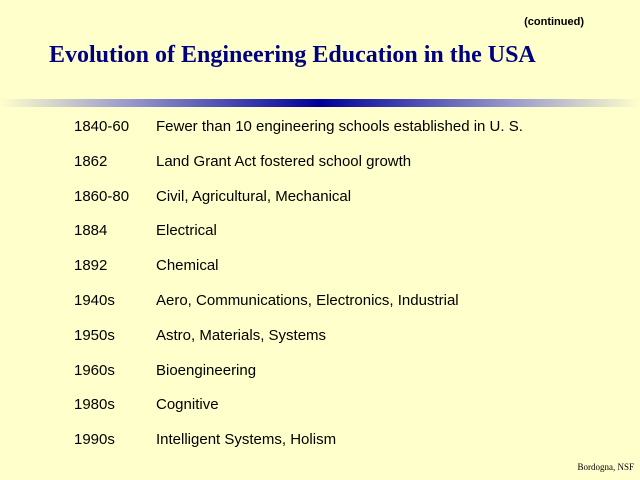 Image resolution: width=640 pixels, height=480 pixels. What do you see at coordinates (554, 22) in the screenshot?
I see `continued-note: (continued)` at bounding box center [554, 22].